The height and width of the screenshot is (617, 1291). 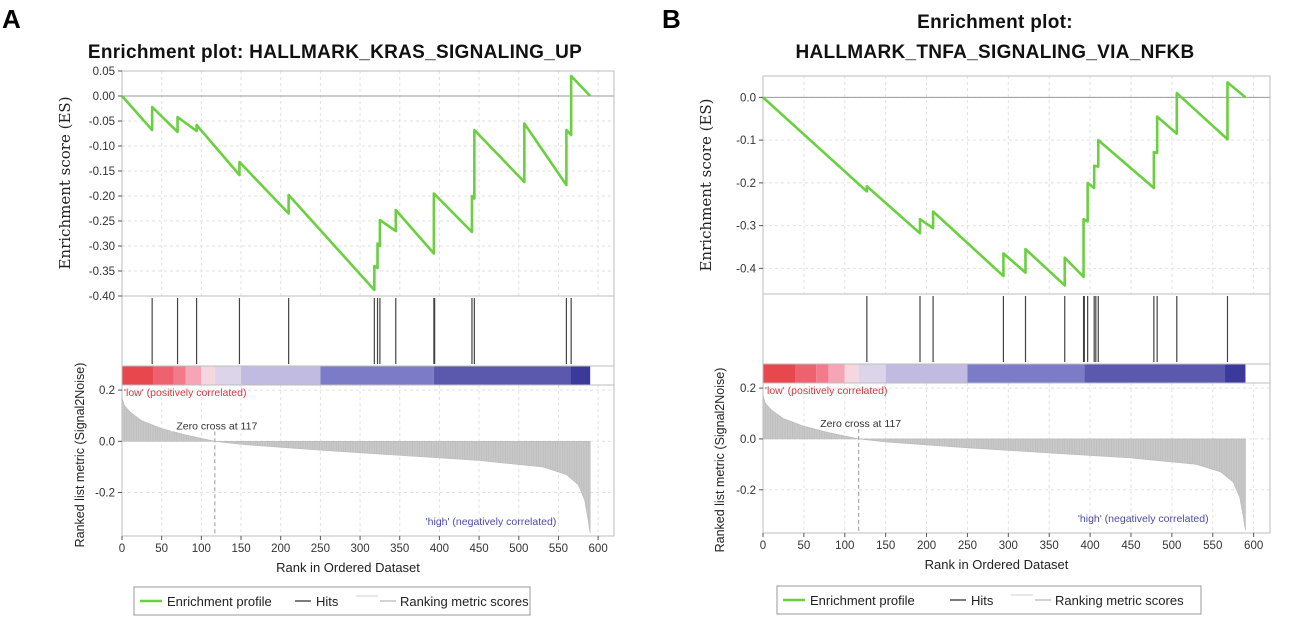 What do you see at coordinates (1004, 463) in the screenshot?
I see `ranked-metric-area-b` at bounding box center [1004, 463].